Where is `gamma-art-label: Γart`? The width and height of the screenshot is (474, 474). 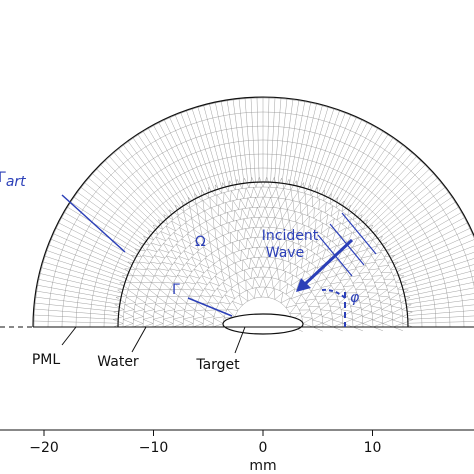 gamma-art-label: Γart is located at coordinates (13, 180).